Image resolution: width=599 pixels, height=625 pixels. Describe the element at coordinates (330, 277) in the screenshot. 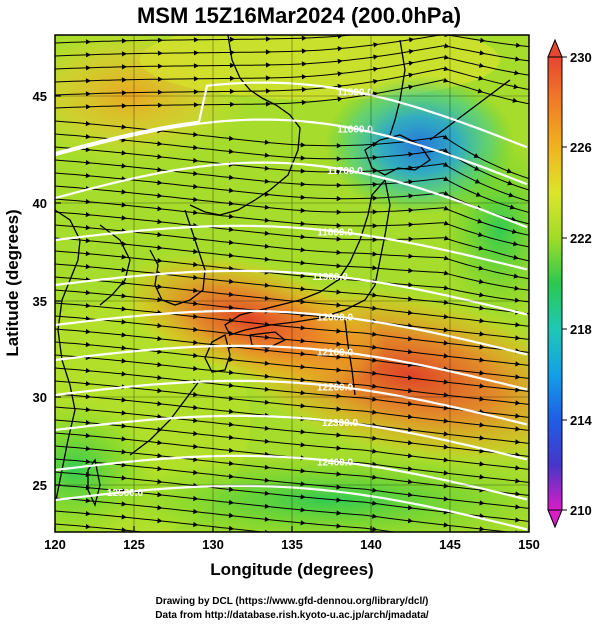

I see `contour-label: 11900.0` at that location.